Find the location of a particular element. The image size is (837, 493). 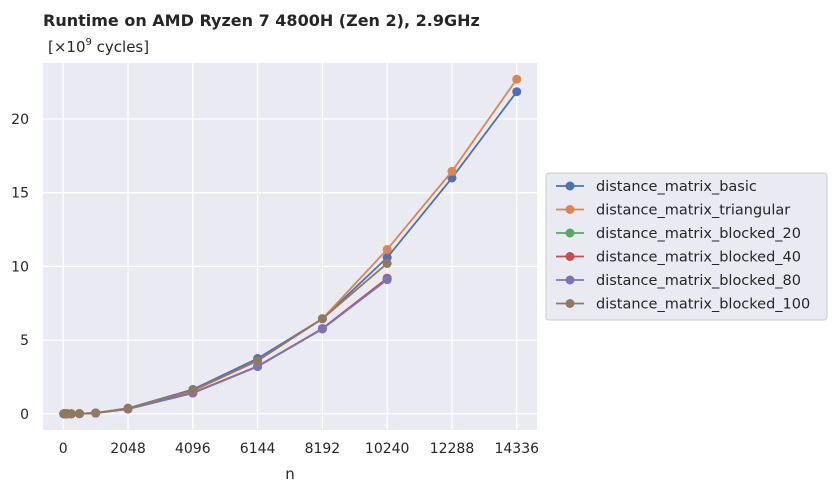

legend-item: distance_matrix_triangular is located at coordinates (673, 211).